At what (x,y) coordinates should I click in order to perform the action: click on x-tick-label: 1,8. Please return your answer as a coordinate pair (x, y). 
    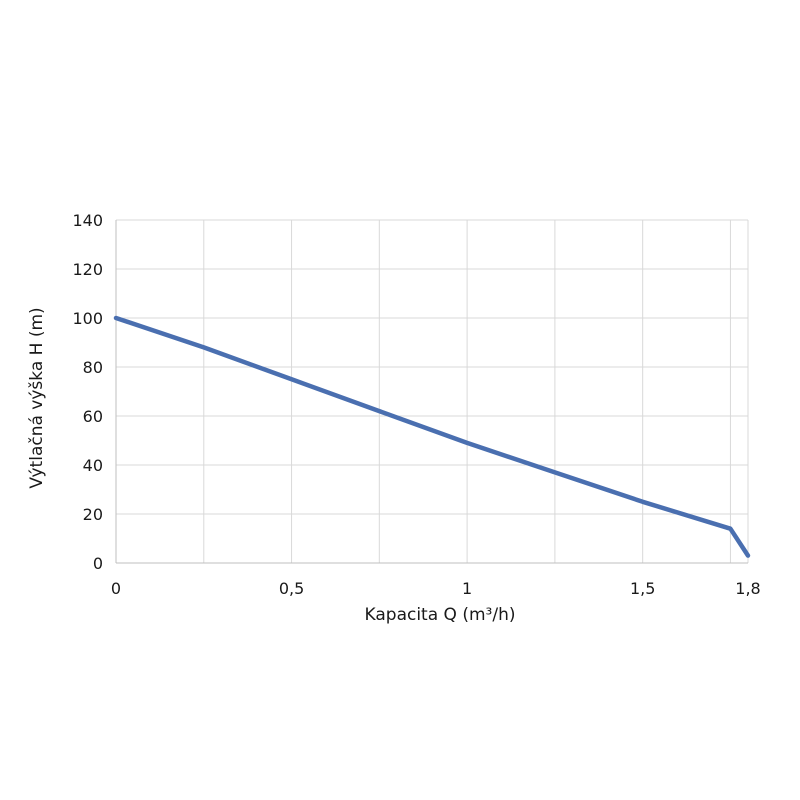
    Looking at the image, I should click on (747, 588).